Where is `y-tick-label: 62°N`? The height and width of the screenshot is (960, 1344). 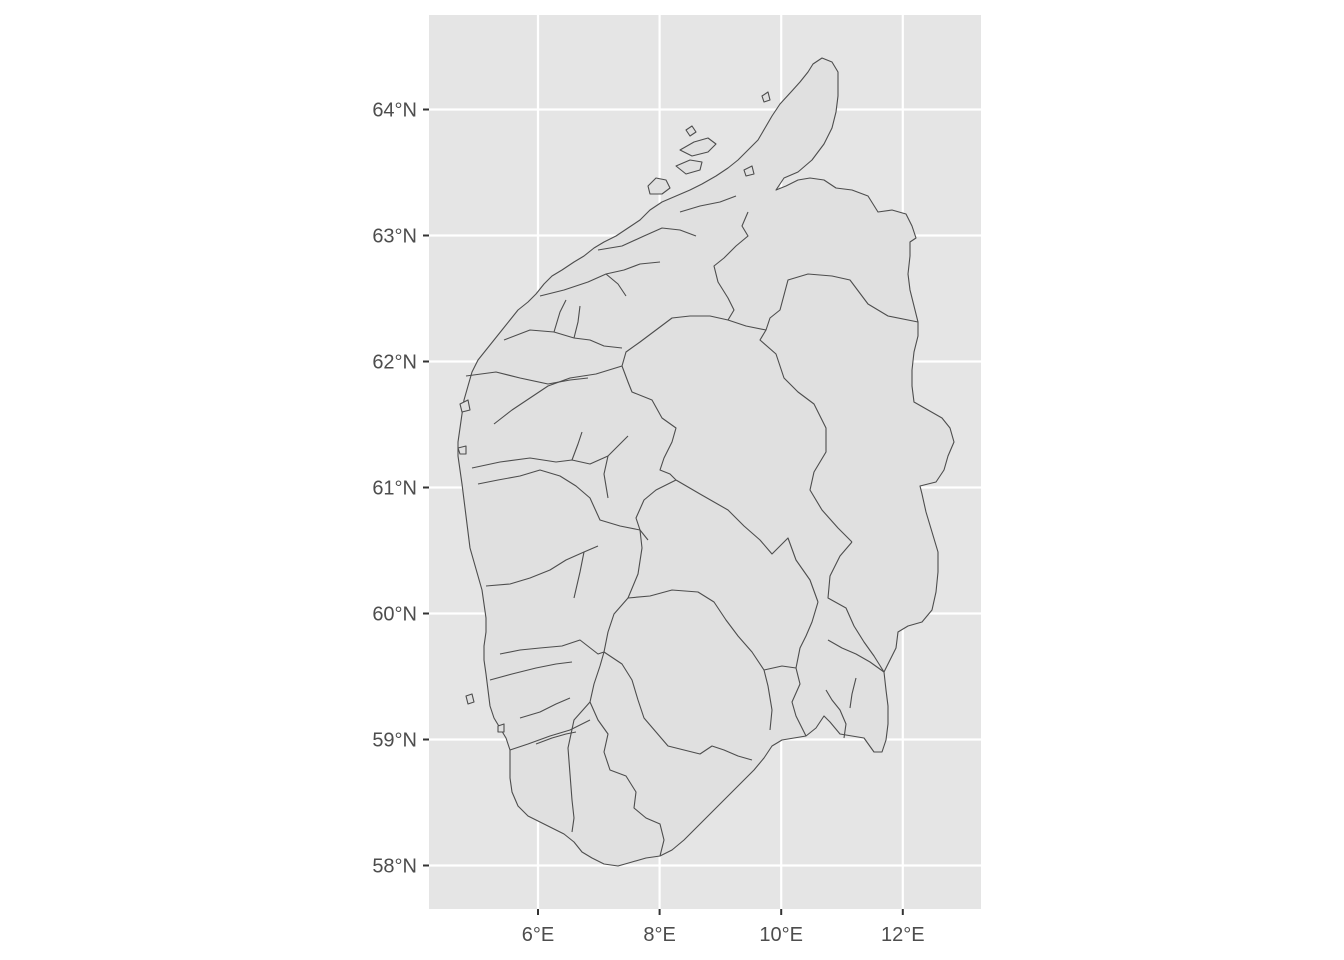 y-tick-label: 62°N is located at coordinates (394, 363).